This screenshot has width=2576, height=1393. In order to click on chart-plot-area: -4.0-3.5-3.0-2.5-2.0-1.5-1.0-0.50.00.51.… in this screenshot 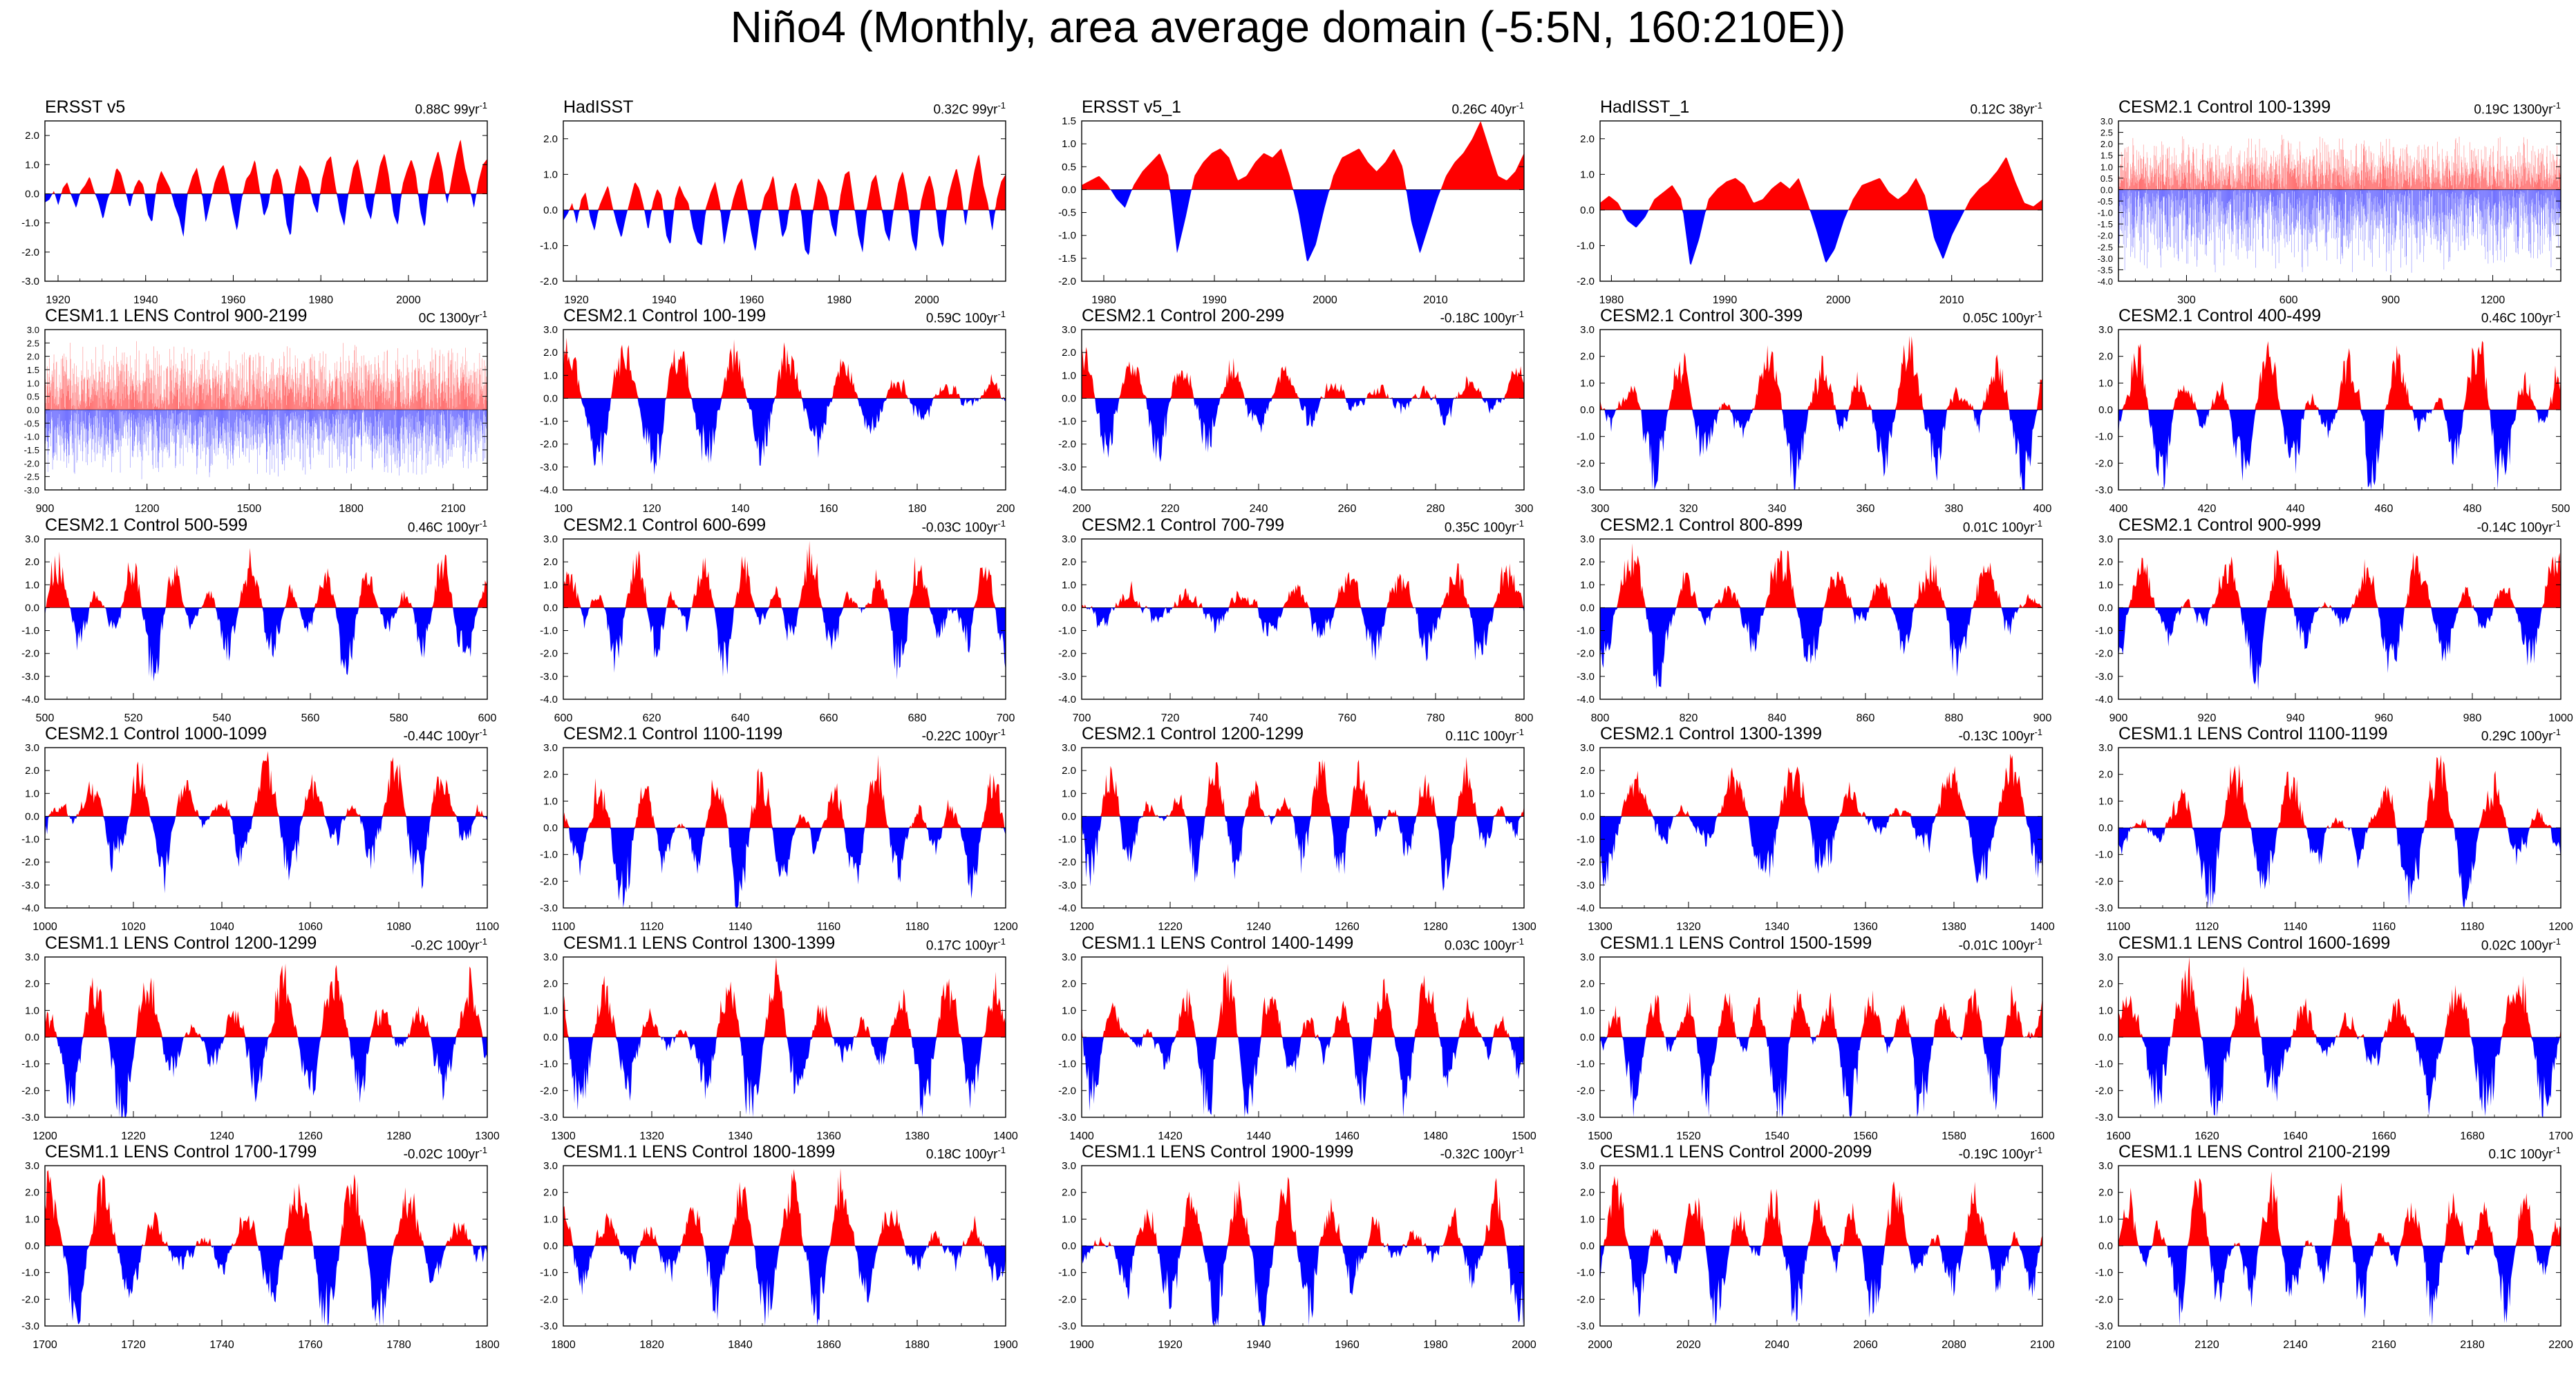, I will do `click(2329, 211)`.